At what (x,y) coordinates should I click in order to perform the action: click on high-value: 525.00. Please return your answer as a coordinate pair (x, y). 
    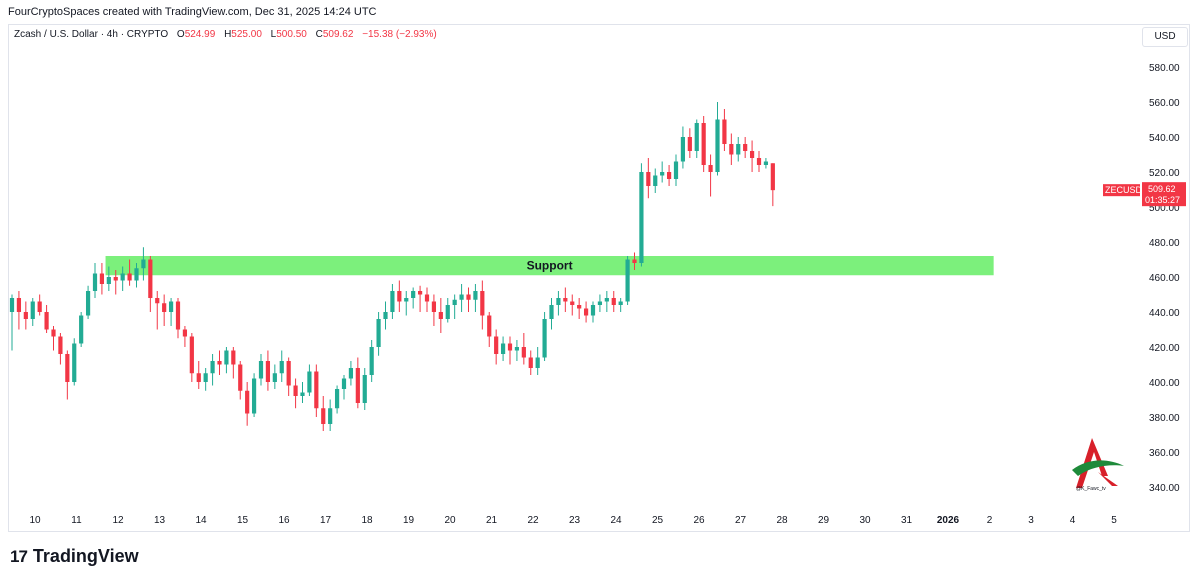
    Looking at the image, I should click on (246, 34).